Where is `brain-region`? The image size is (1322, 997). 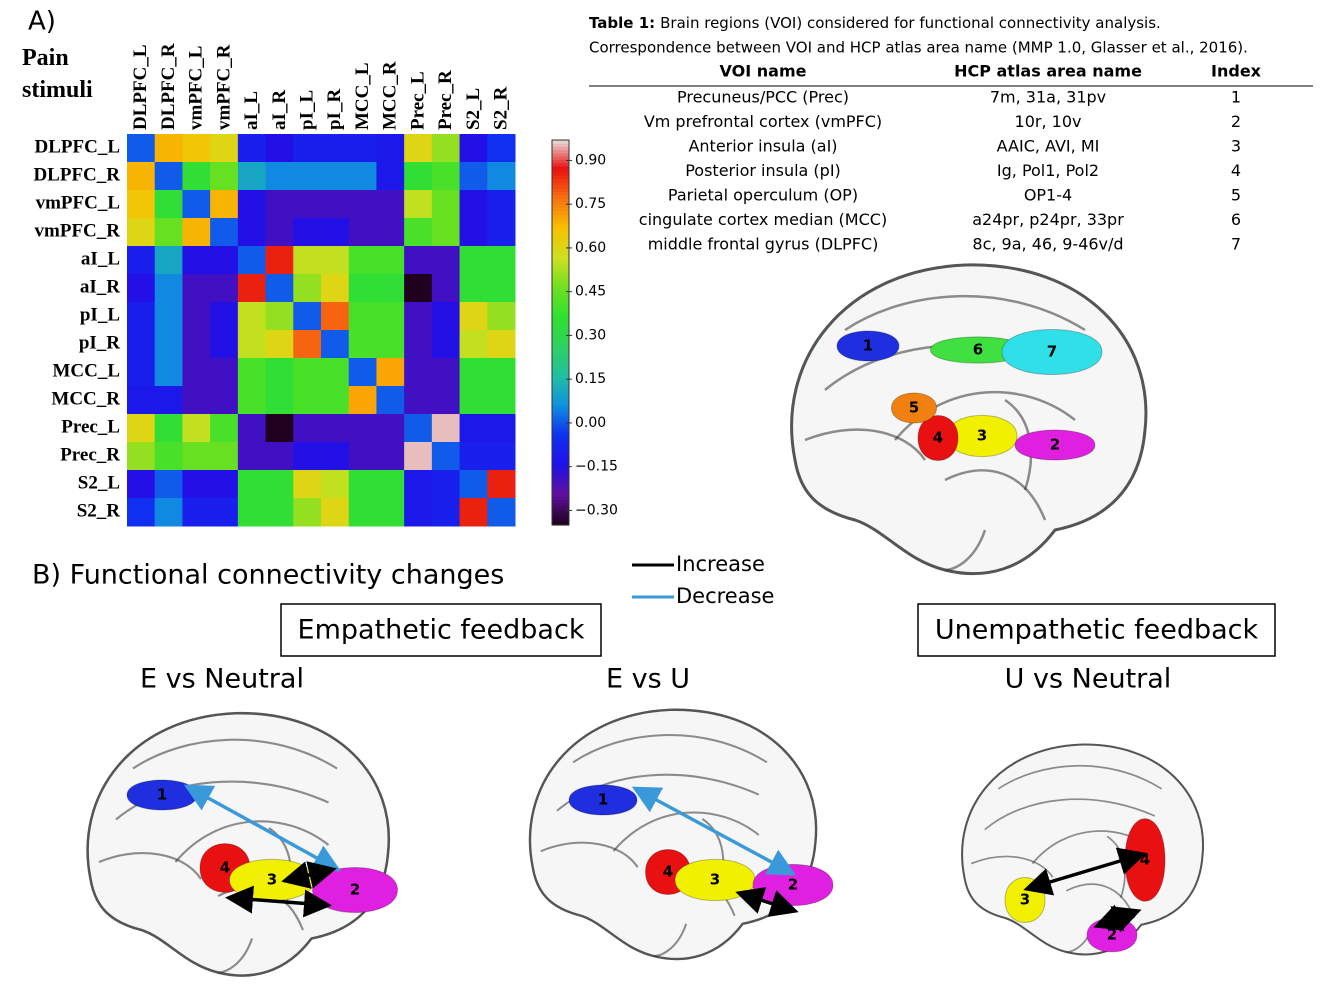 brain-region is located at coordinates (1055, 445).